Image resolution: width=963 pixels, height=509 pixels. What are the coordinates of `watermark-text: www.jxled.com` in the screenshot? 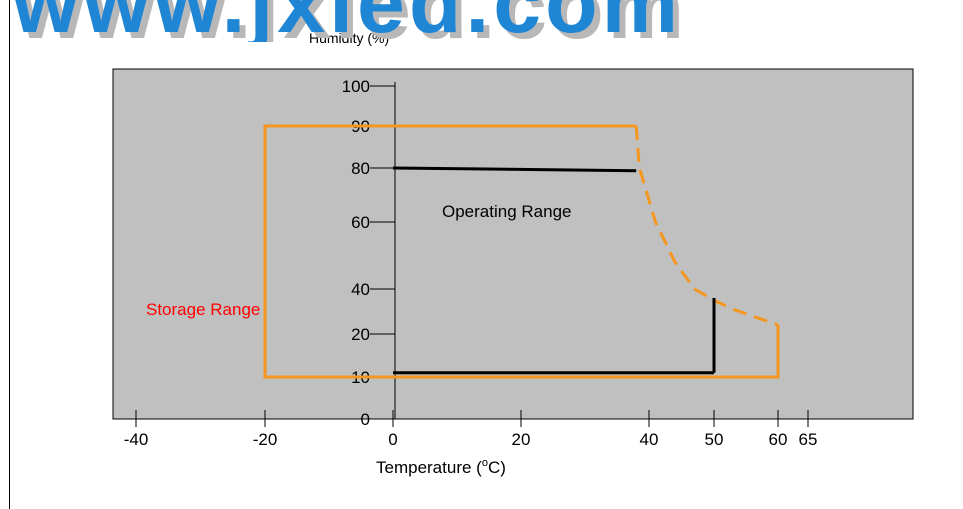 It's located at (346, 21).